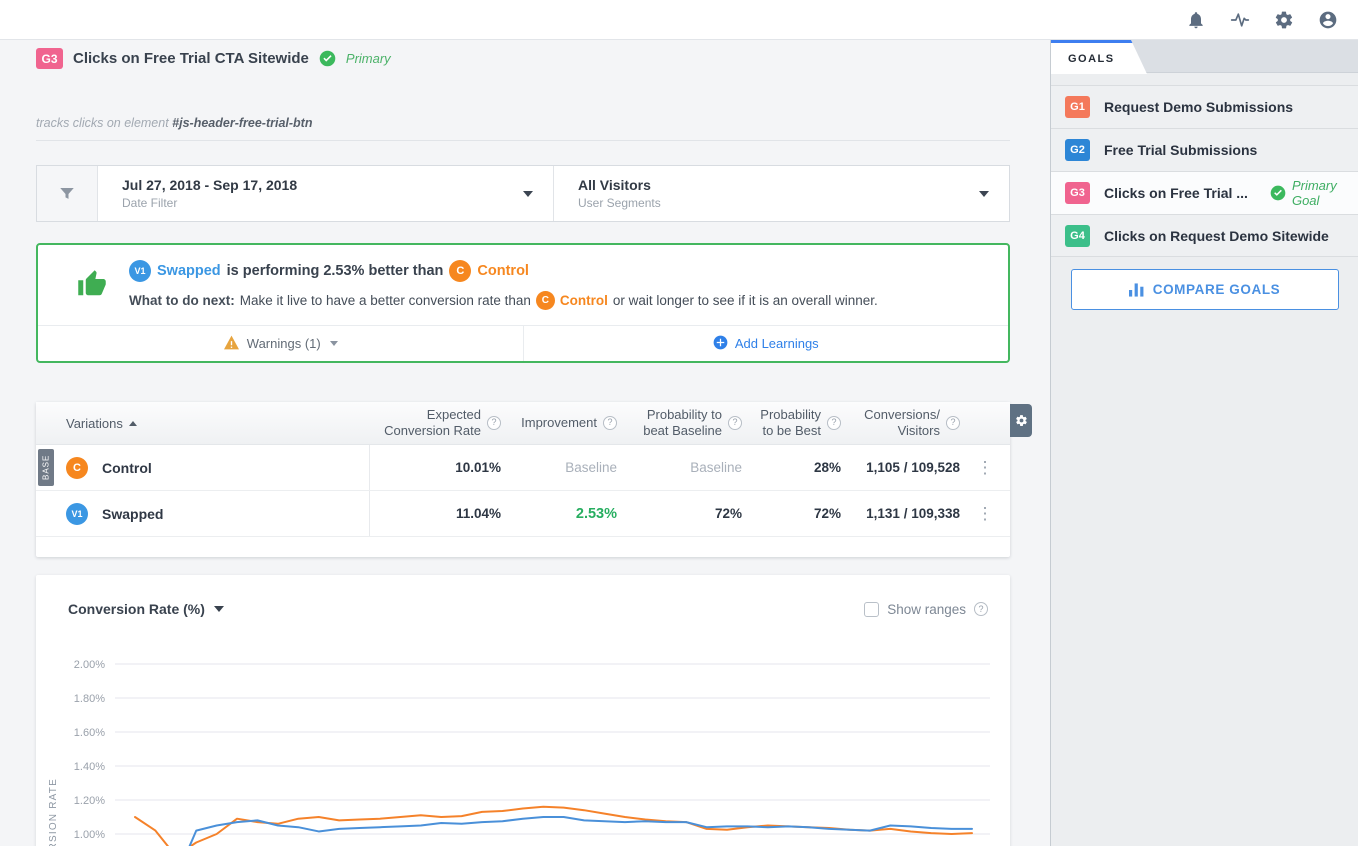  What do you see at coordinates (523, 140) in the screenshot?
I see `header-divider` at bounding box center [523, 140].